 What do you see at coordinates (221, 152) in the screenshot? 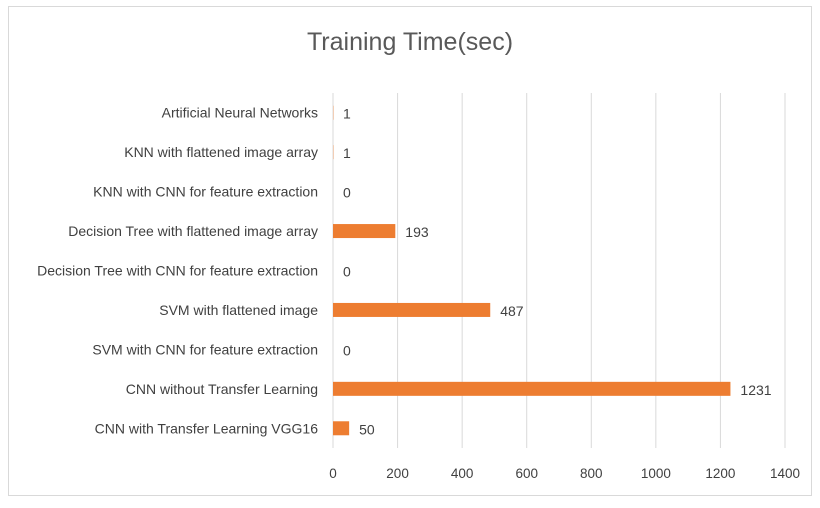
I see `category-label: KNN with flattened image array` at bounding box center [221, 152].